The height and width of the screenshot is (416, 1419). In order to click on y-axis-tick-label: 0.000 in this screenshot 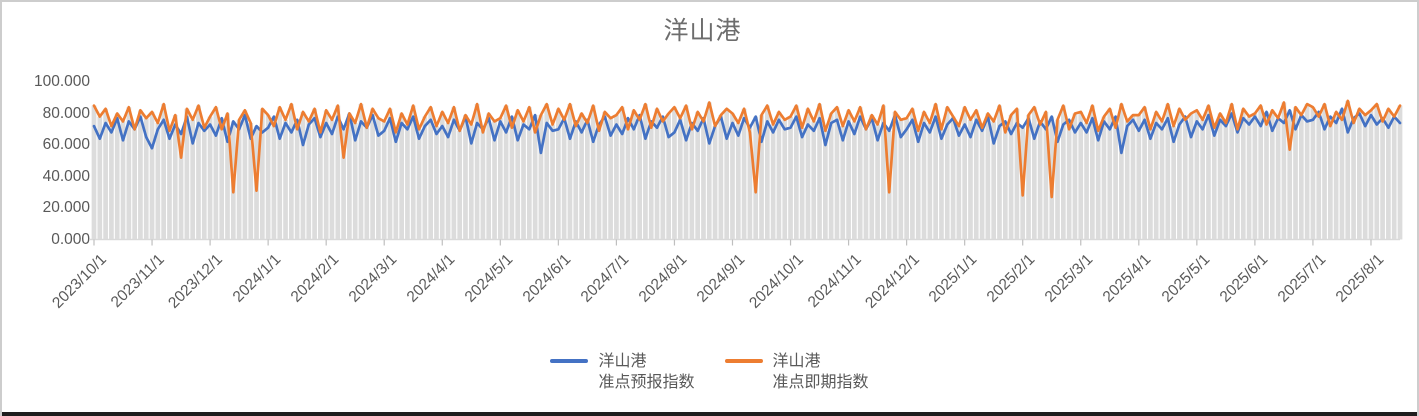, I will do `click(70, 239)`.